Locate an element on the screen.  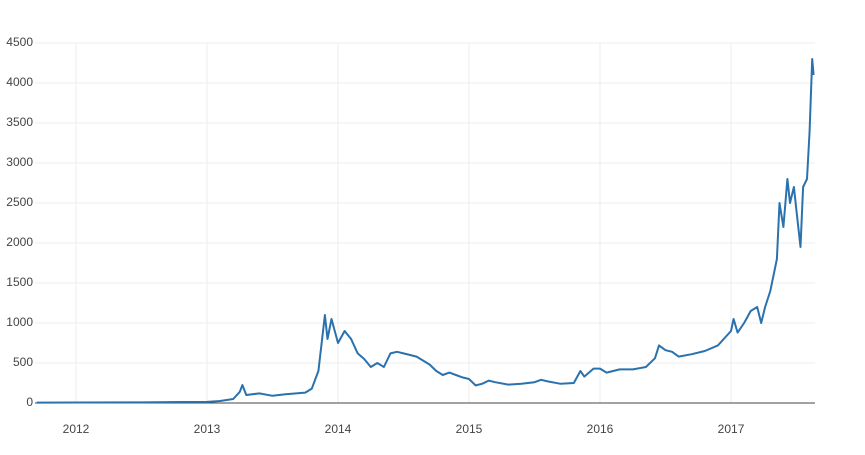
y-tick-label: 3500 is located at coordinates (19, 122).